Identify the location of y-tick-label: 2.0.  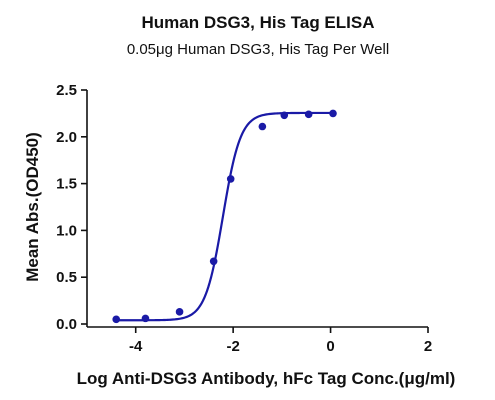
(66, 137).